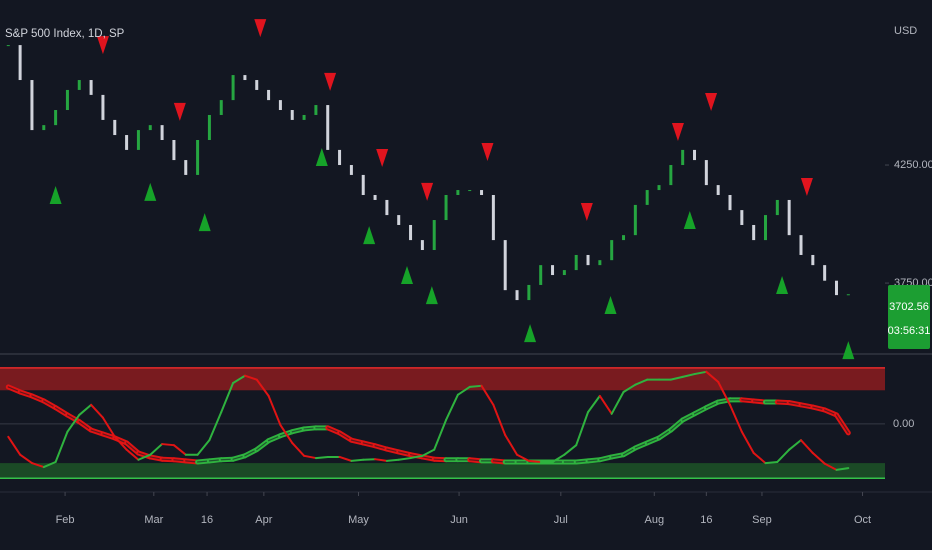 The image size is (932, 550). Describe the element at coordinates (762, 520) in the screenshot. I see `x-tick-label: Sep` at that location.